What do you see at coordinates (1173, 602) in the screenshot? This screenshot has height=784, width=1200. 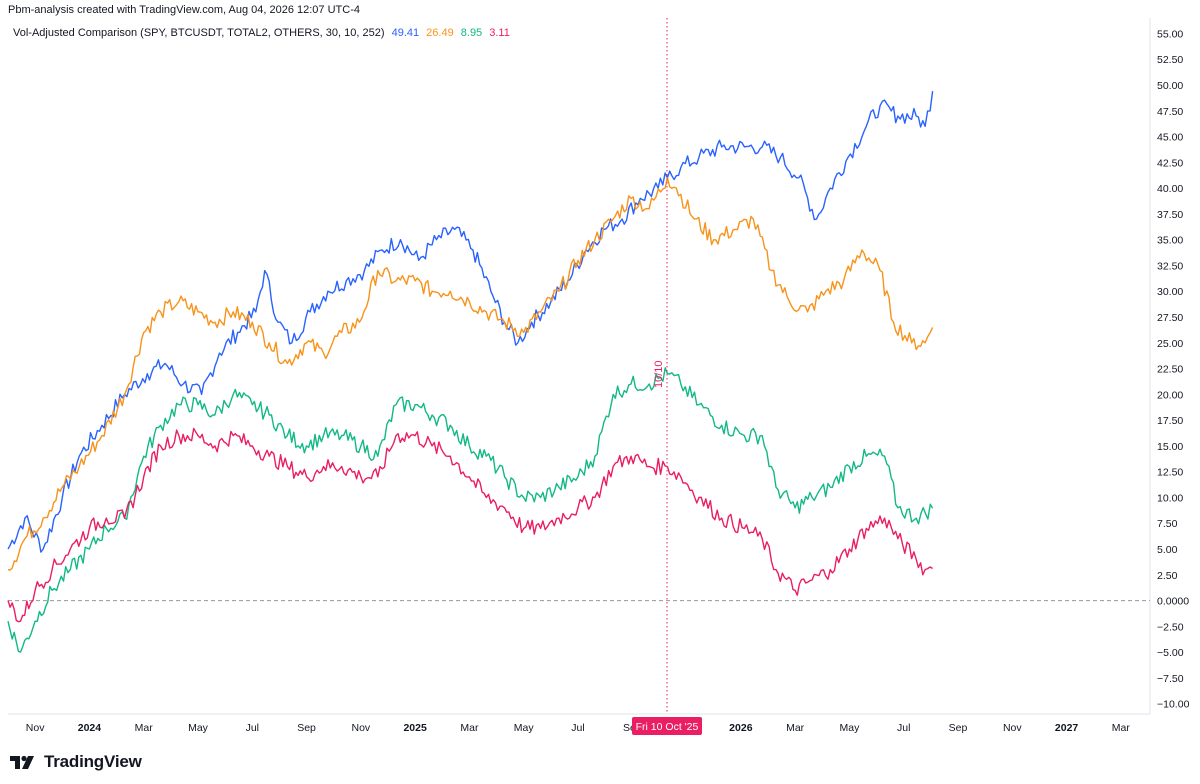 I see `y-tick-label: 0.0000` at bounding box center [1173, 602].